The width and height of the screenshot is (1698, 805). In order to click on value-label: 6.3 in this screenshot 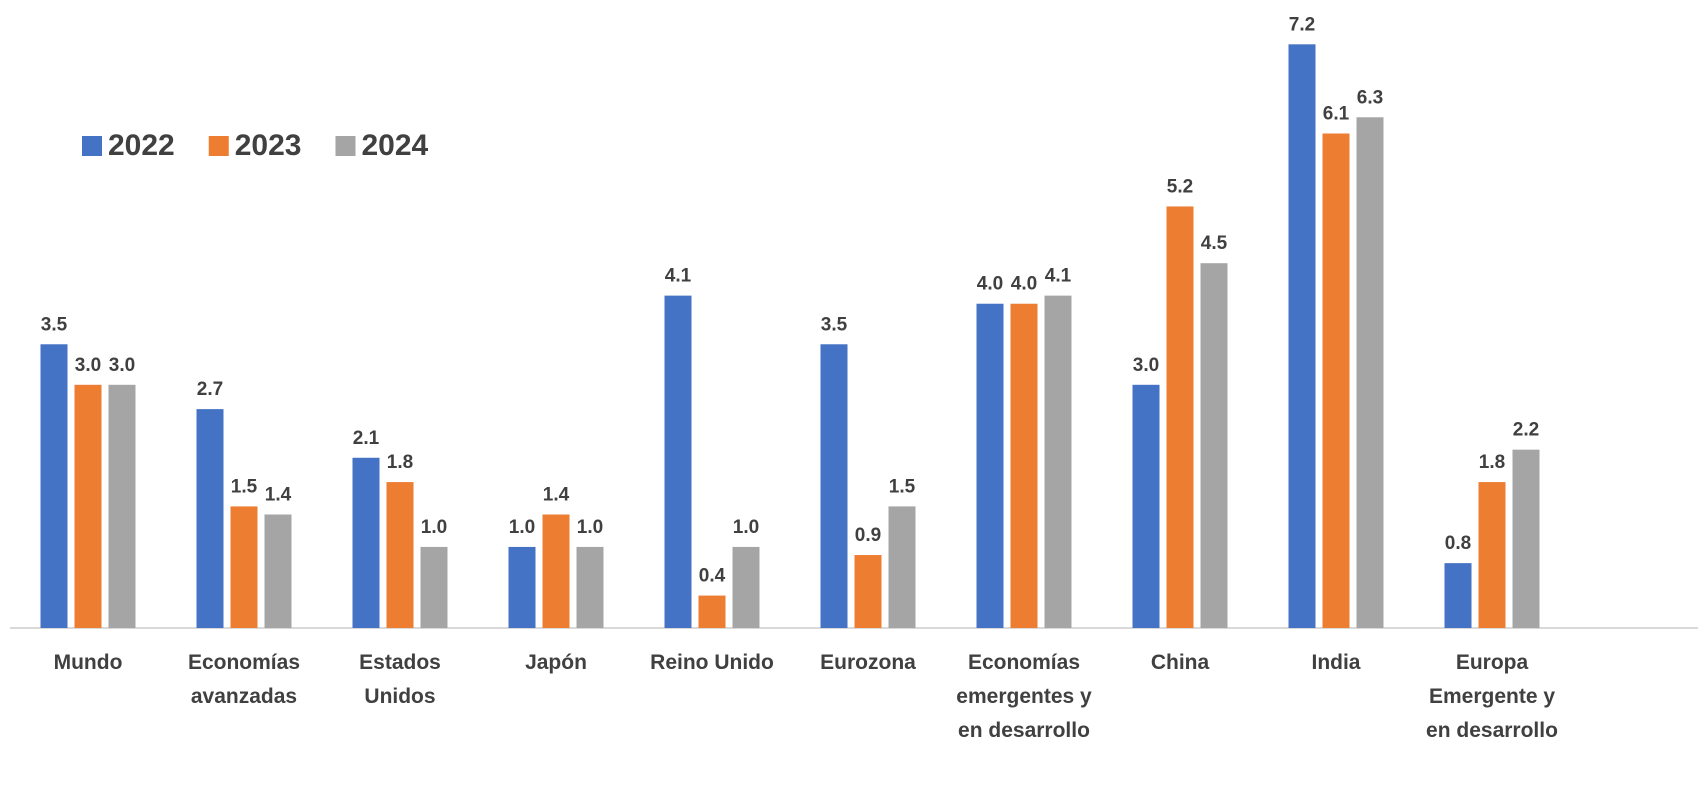, I will do `click(1370, 97)`.